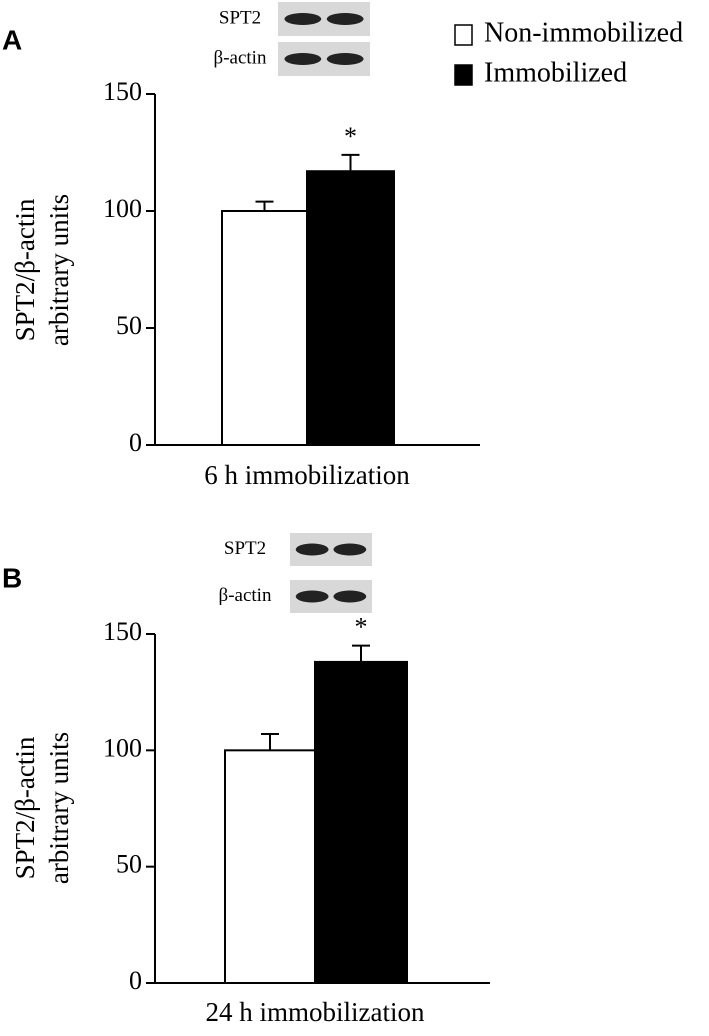 The width and height of the screenshot is (709, 1036). Describe the element at coordinates (555, 72) in the screenshot. I see `legend-label: Immobilized` at that location.